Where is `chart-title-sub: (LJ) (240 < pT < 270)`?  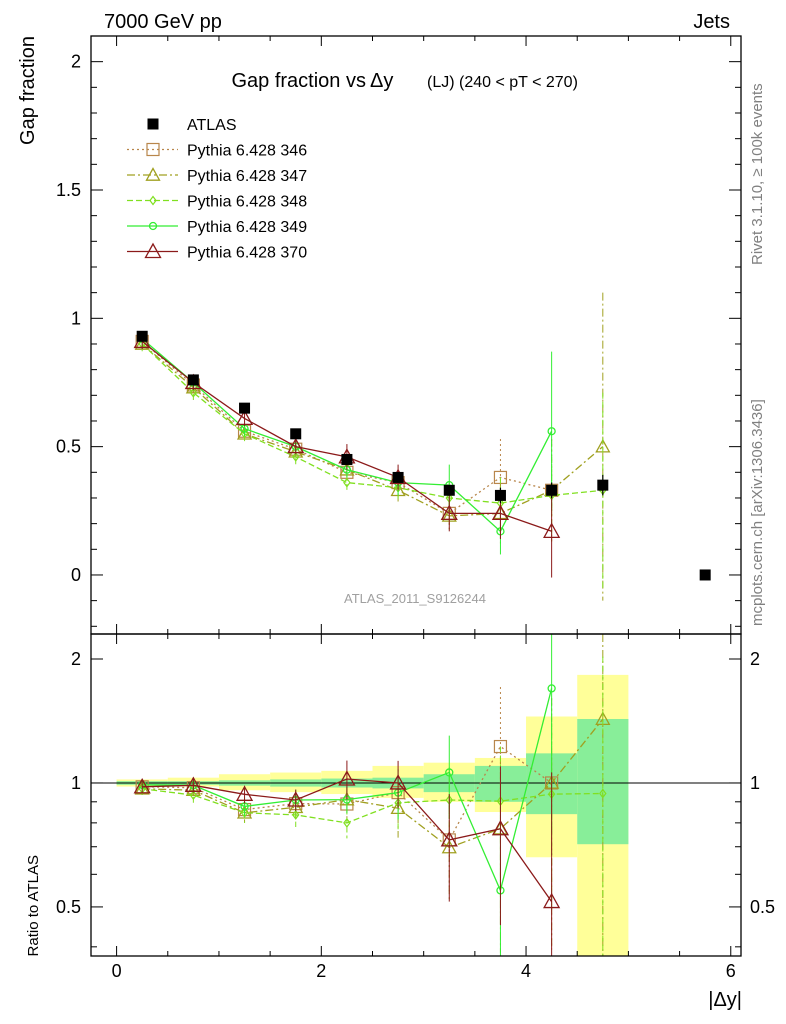 chart-title-sub: (LJ) (240 < pT < 270) is located at coordinates (502, 82).